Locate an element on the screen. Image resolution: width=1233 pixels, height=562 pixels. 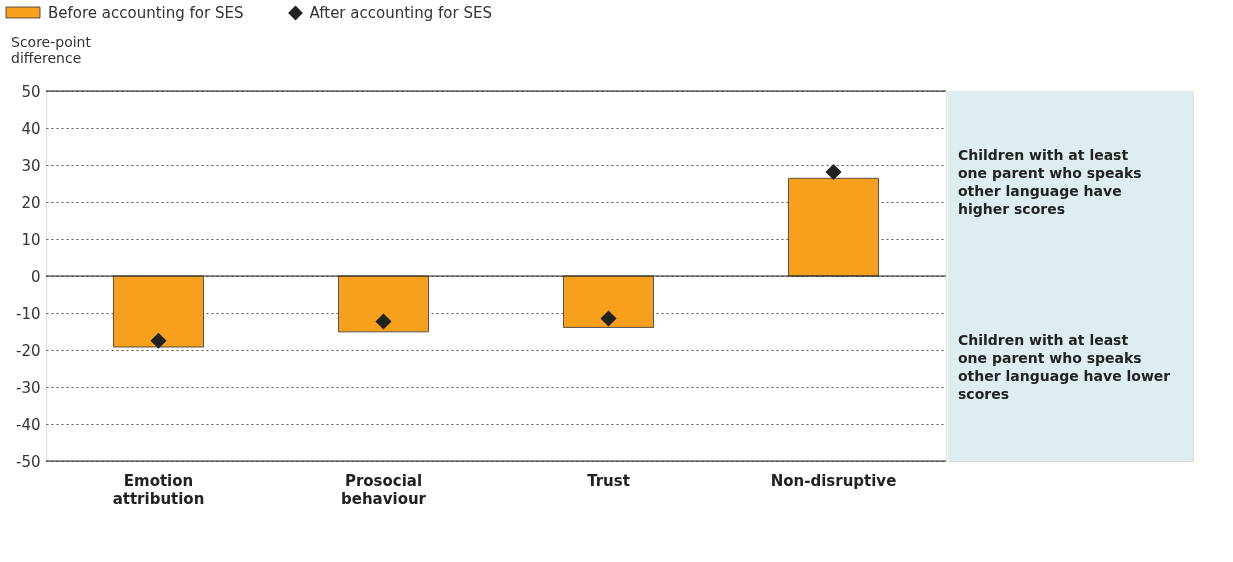
text: Children with at least one parent who speaks other language have higher scores is located at coordinates (1050, 182).